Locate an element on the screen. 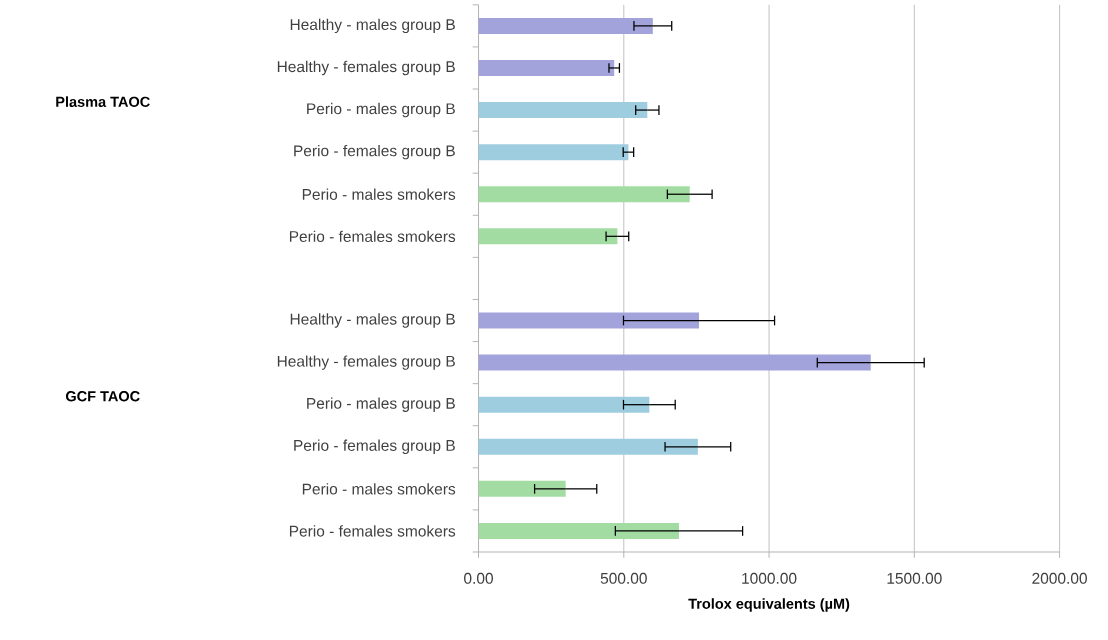 This screenshot has height=640, width=1108. x-tick-label: 2000.00 is located at coordinates (1059, 578).